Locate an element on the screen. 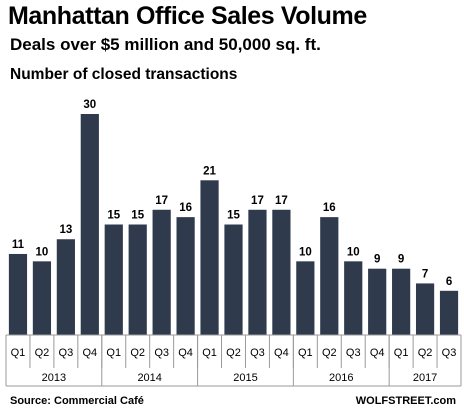 Image resolution: width=464 pixels, height=412 pixels. value-label-8: 21 is located at coordinates (209, 171).